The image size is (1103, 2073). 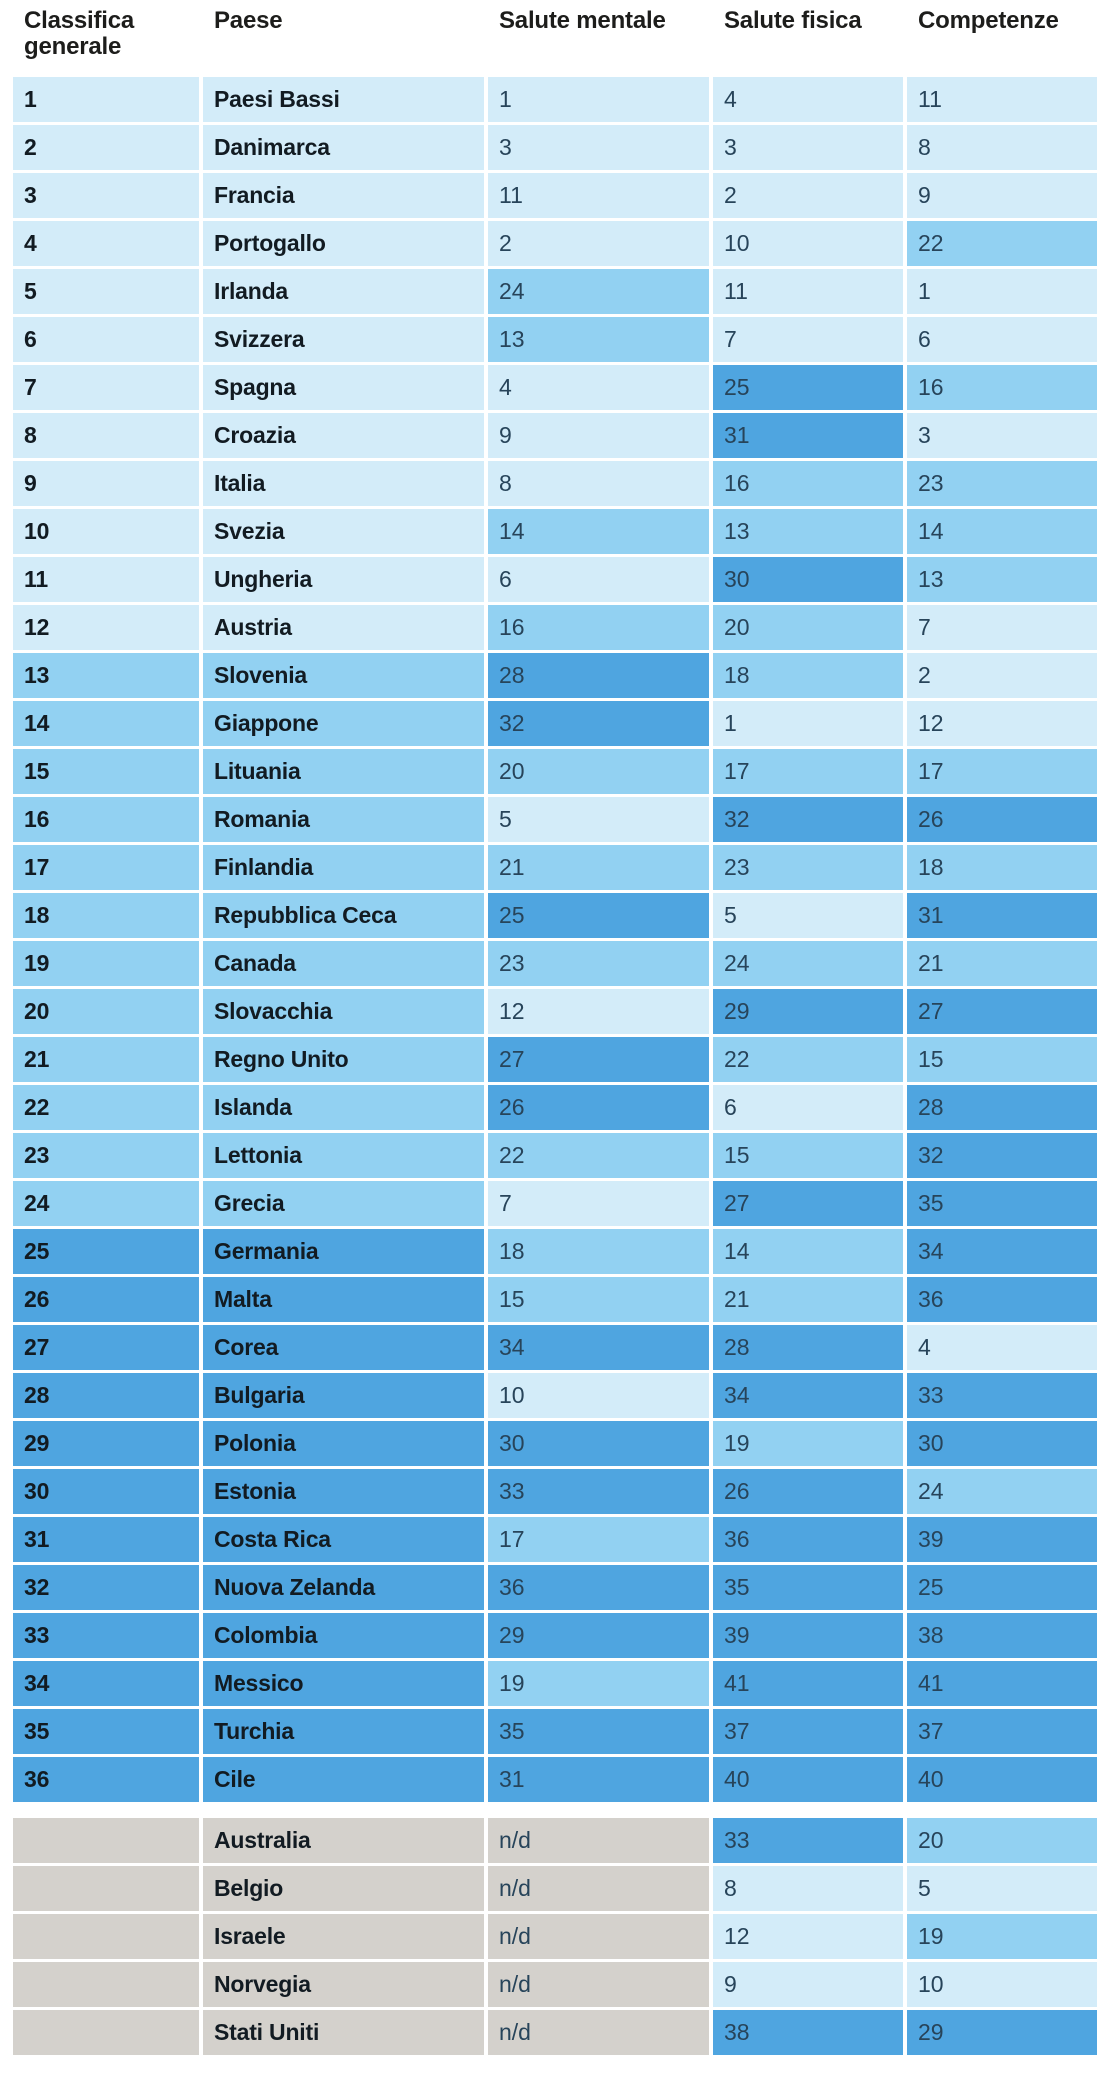 What do you see at coordinates (808, 867) in the screenshot?
I see `physical-health-cell: 23` at bounding box center [808, 867].